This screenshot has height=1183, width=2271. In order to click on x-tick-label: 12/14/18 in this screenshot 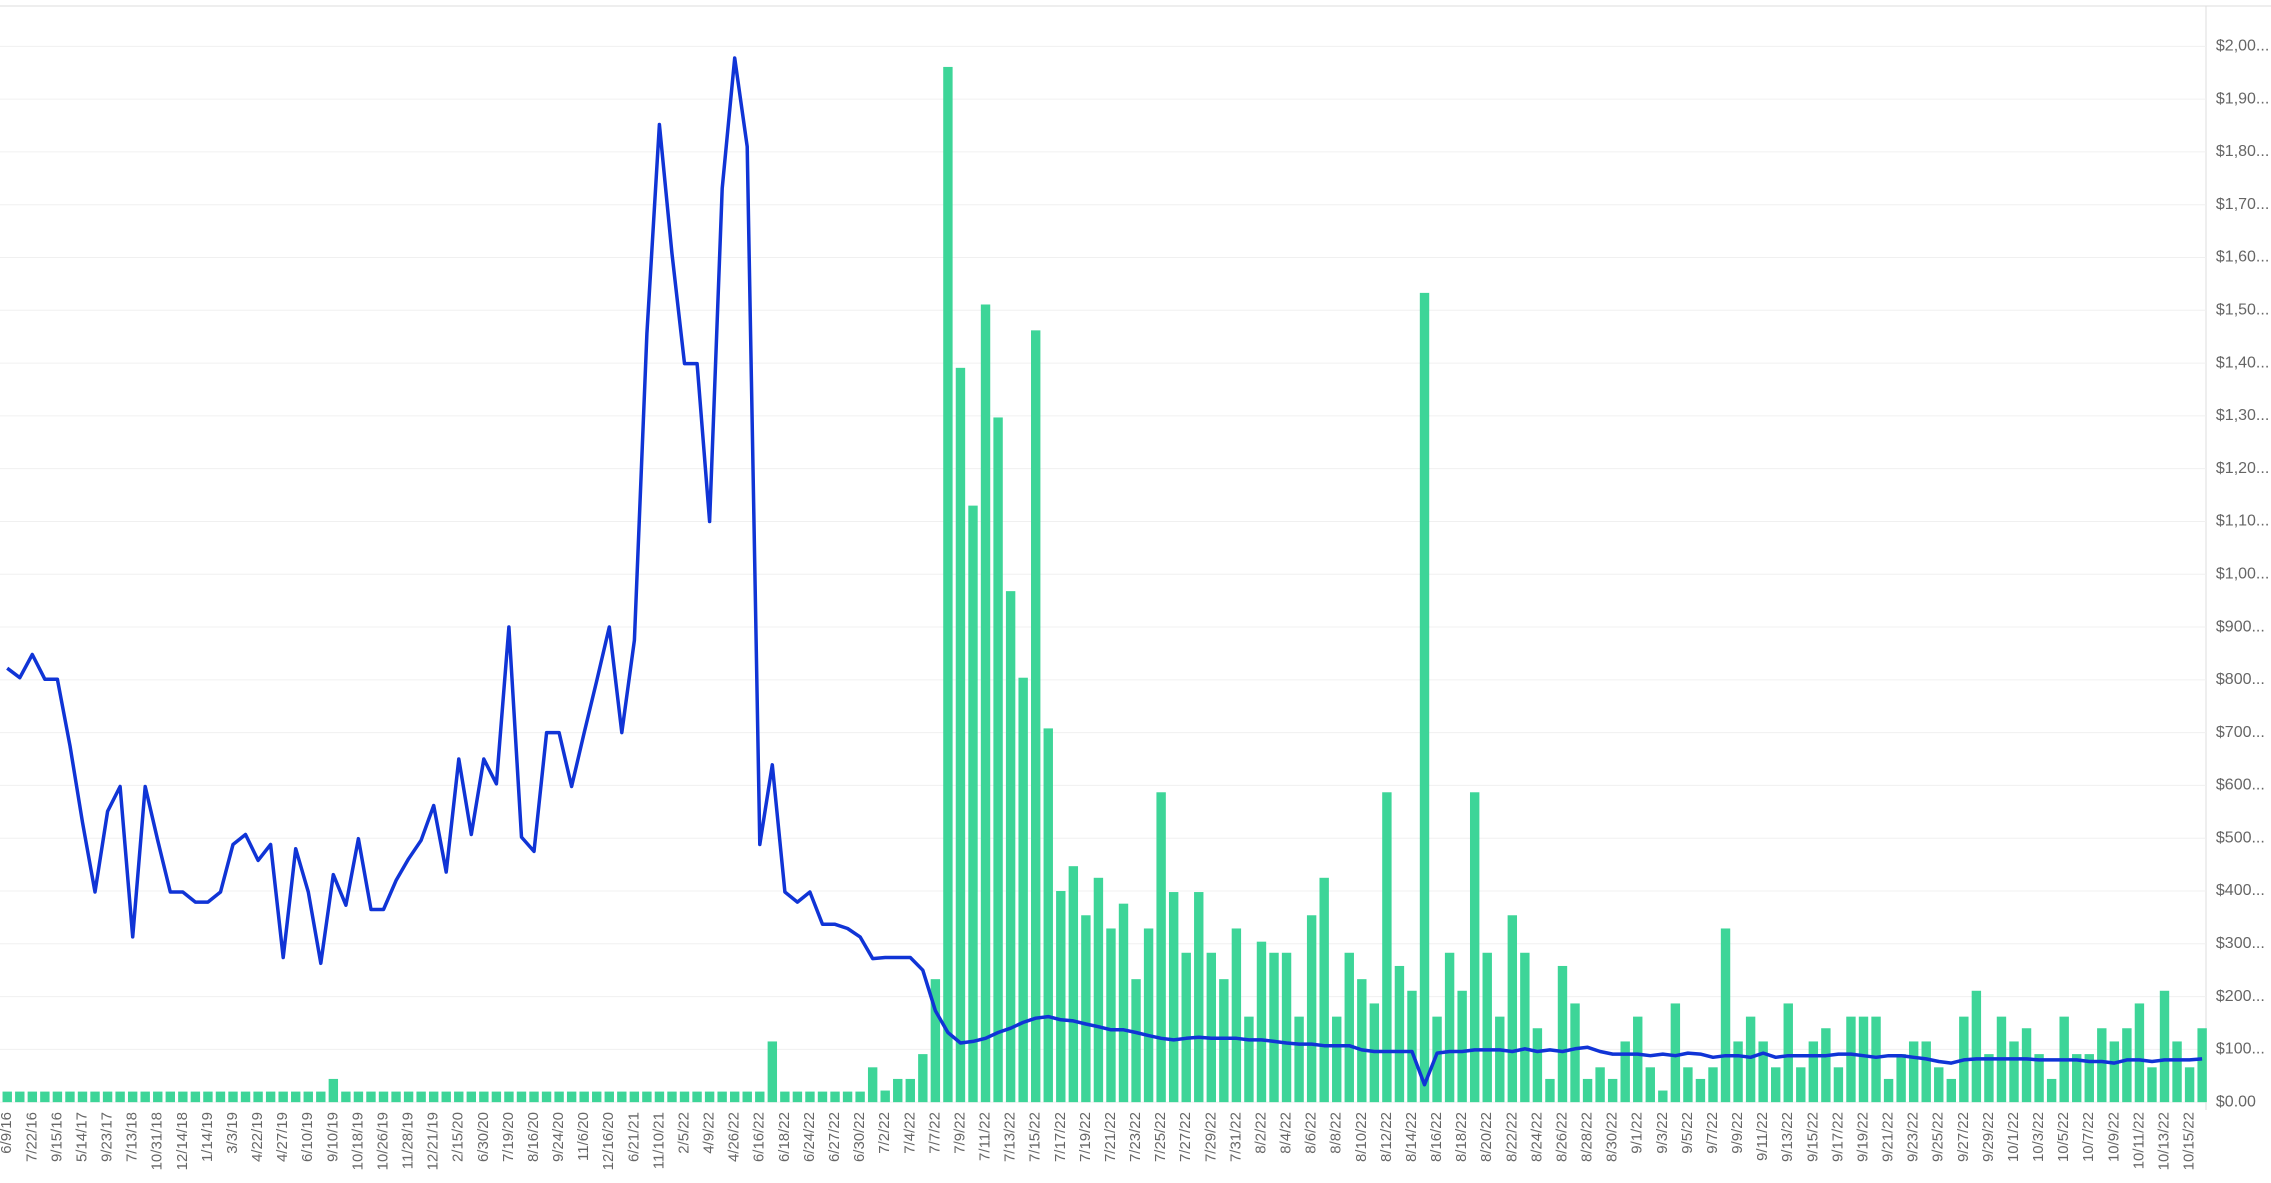, I will do `click(182, 1141)`.